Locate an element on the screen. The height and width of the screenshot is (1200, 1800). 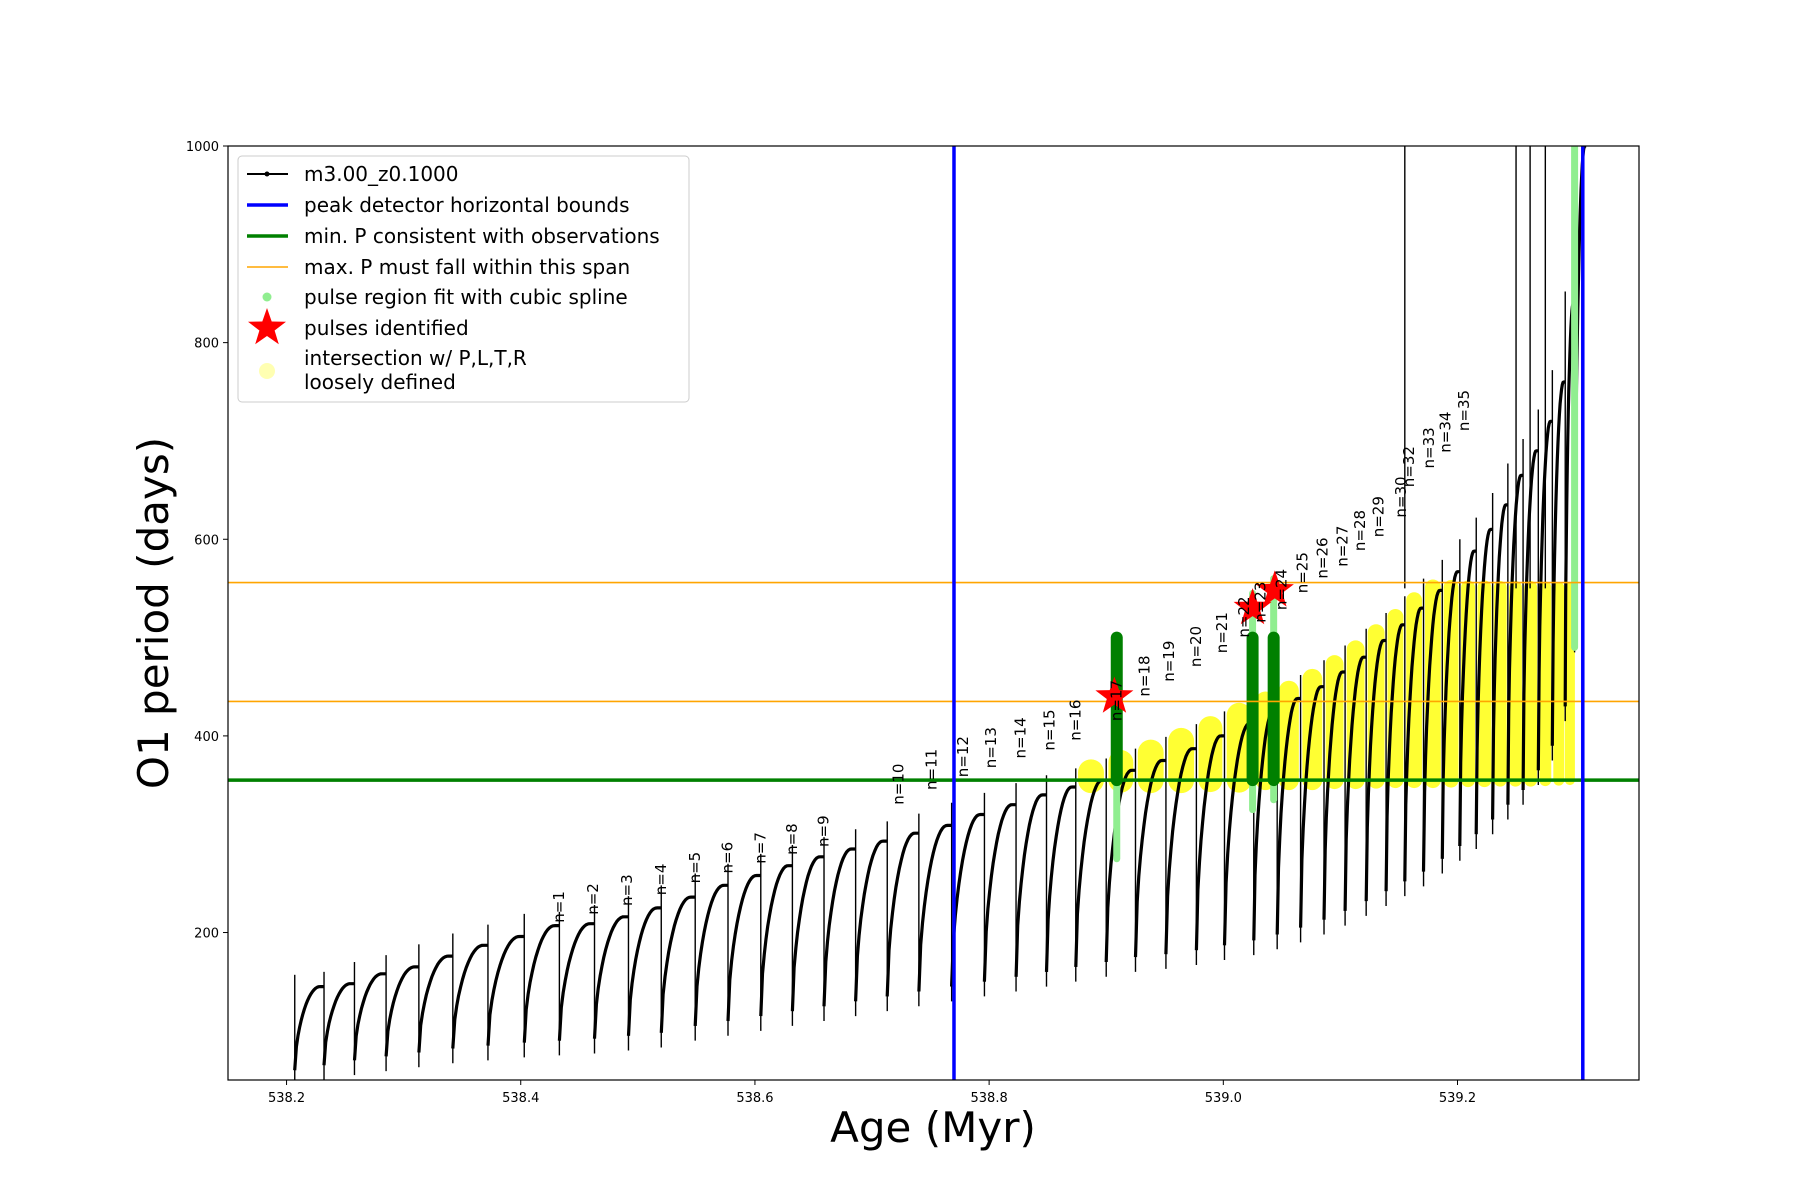
pulse-label: n=25 is located at coordinates (1303, 572).